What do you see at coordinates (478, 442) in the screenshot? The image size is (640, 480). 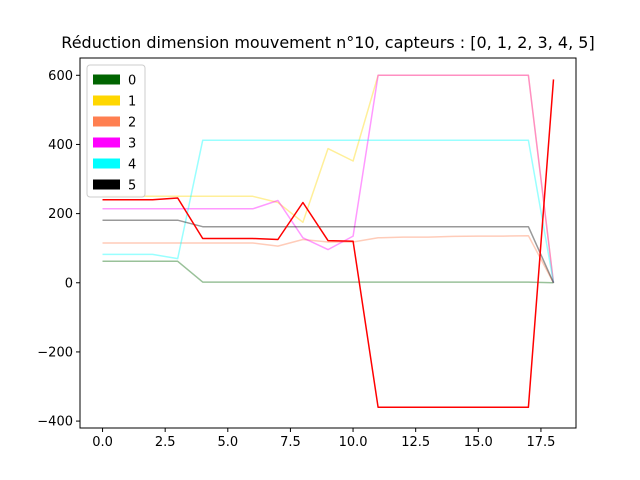 I see `x-tick-label: 15.0` at bounding box center [478, 442].